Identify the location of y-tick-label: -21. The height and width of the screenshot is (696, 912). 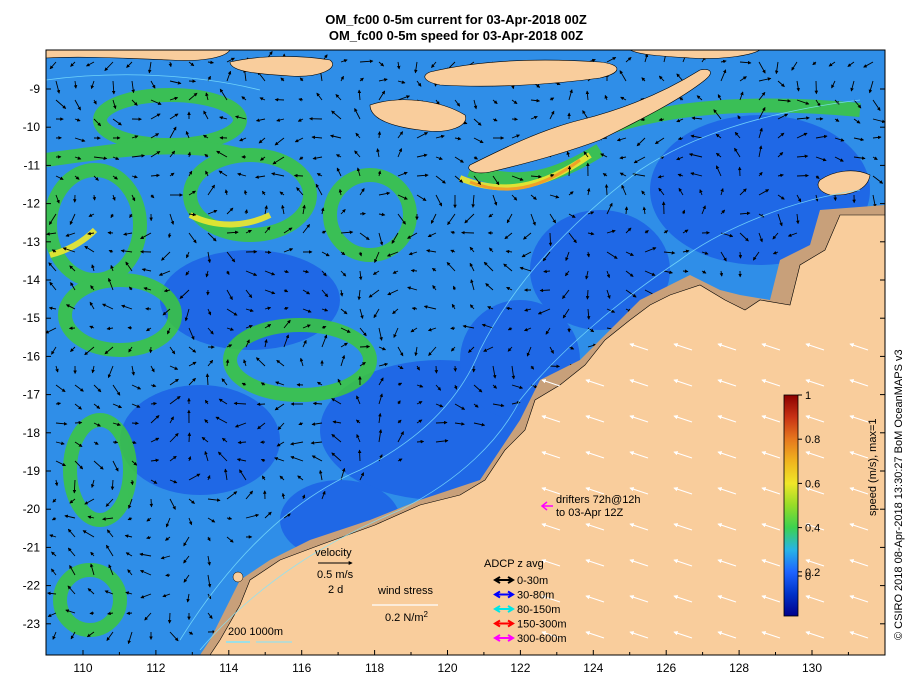
(32, 547).